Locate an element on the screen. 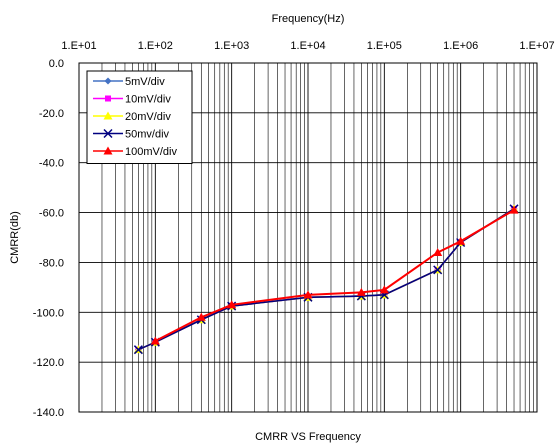 This screenshot has width=560, height=444. x-axis-title: Frequency(Hz) is located at coordinates (308, 19).